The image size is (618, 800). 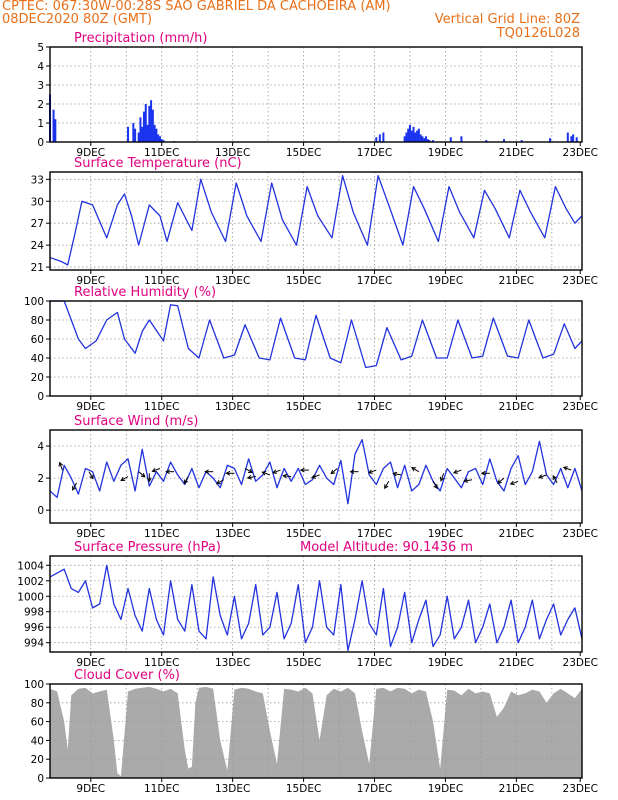 I want to click on humidity-xtick-label: 19DEC, so click(x=445, y=407).